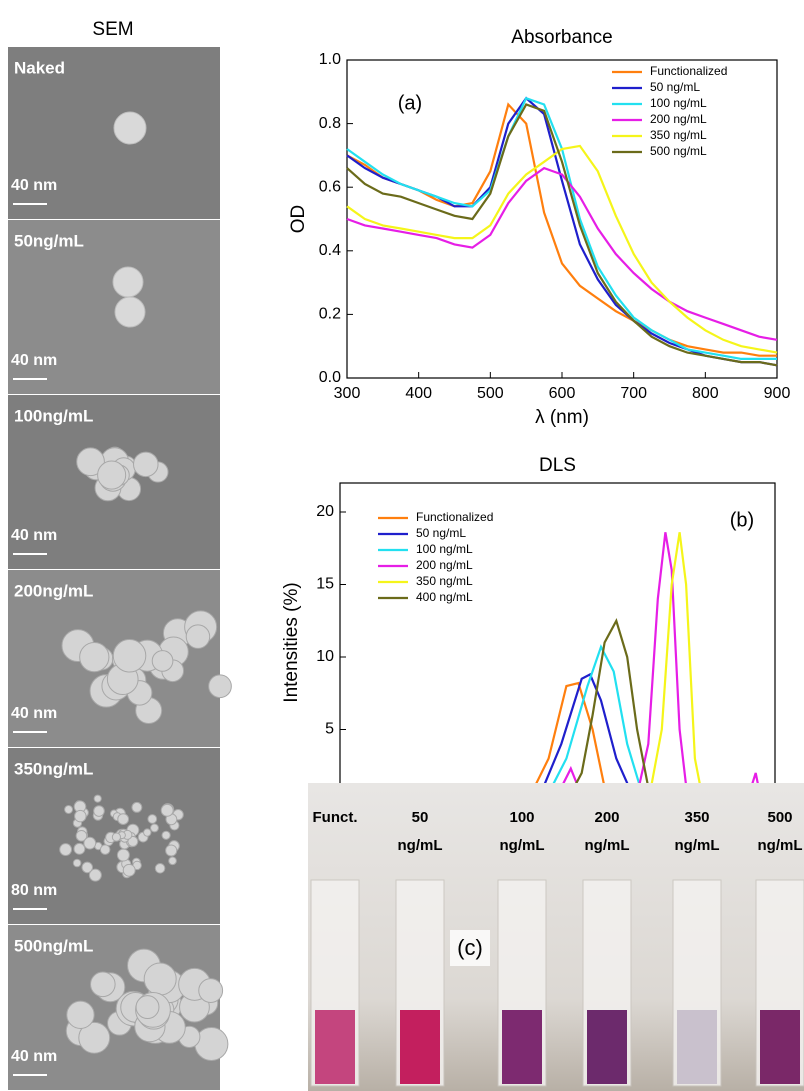  What do you see at coordinates (562, 393) in the screenshot?
I see `x-tick-label: 600` at bounding box center [562, 393].